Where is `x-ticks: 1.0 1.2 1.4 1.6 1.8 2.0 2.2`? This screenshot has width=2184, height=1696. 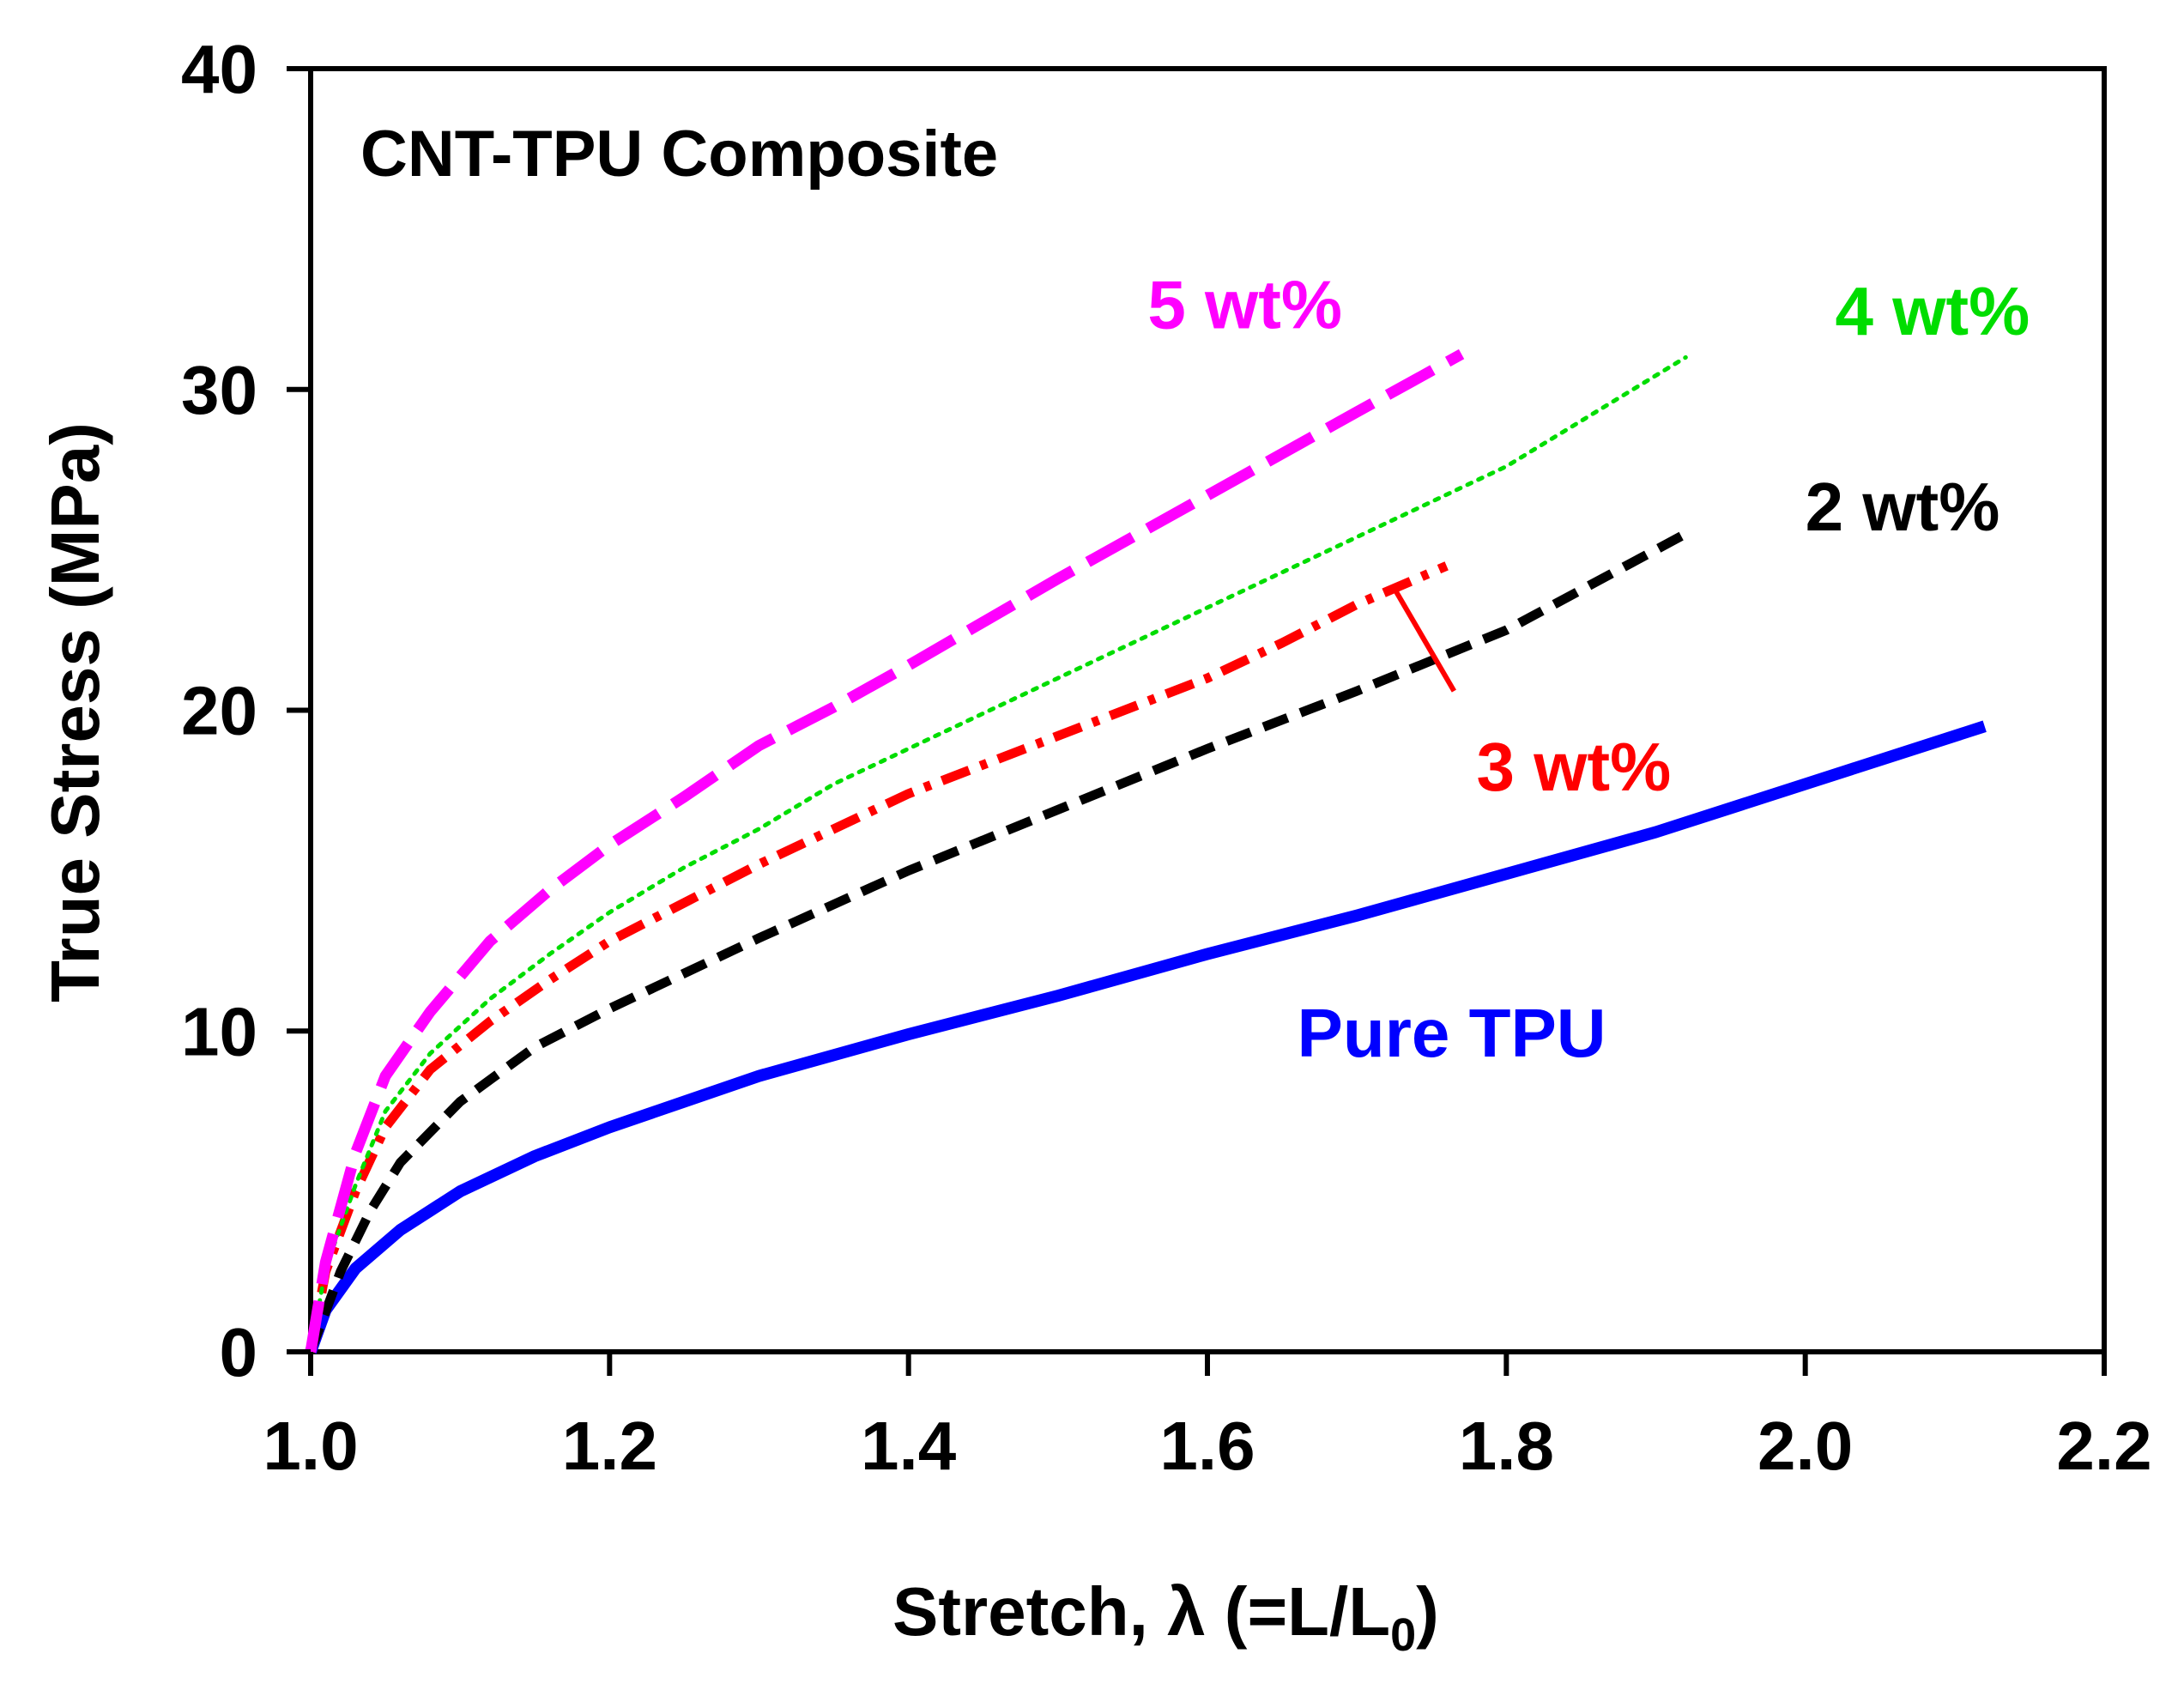 x-ticks: 1.0 1.2 1.4 1.6 1.8 2.0 2.2 is located at coordinates (1207, 1418).